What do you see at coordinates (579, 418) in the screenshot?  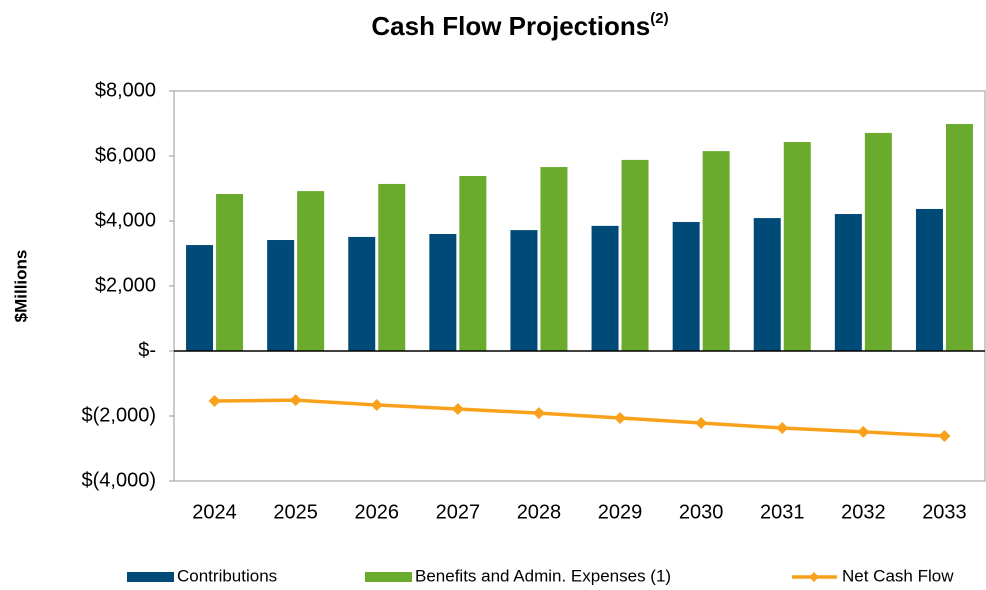 I see `line` at bounding box center [579, 418].